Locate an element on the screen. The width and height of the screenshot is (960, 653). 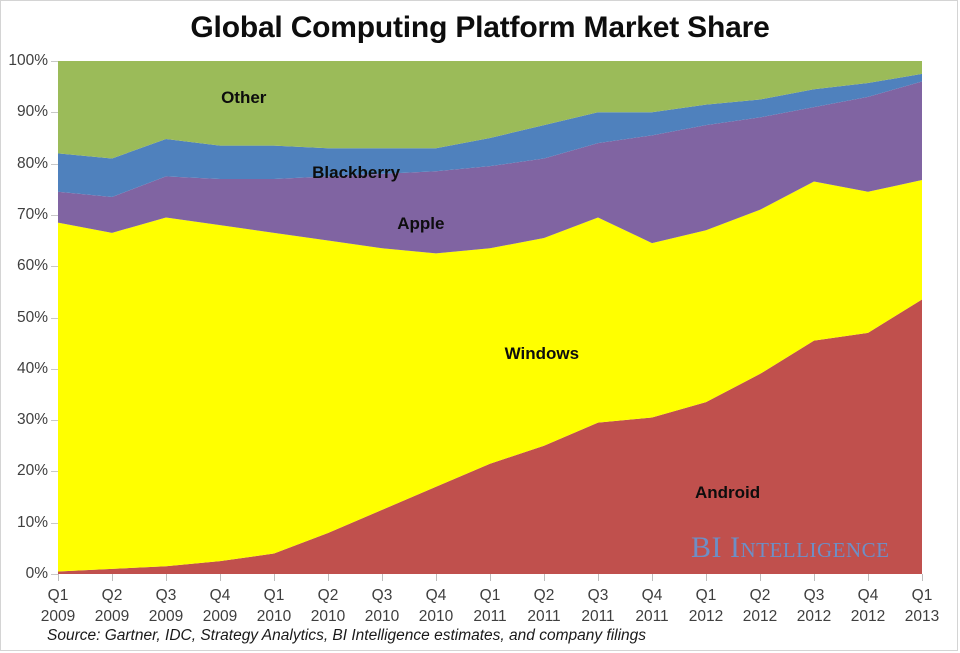
x-tick-label: Q3 2010 is located at coordinates (382, 606).